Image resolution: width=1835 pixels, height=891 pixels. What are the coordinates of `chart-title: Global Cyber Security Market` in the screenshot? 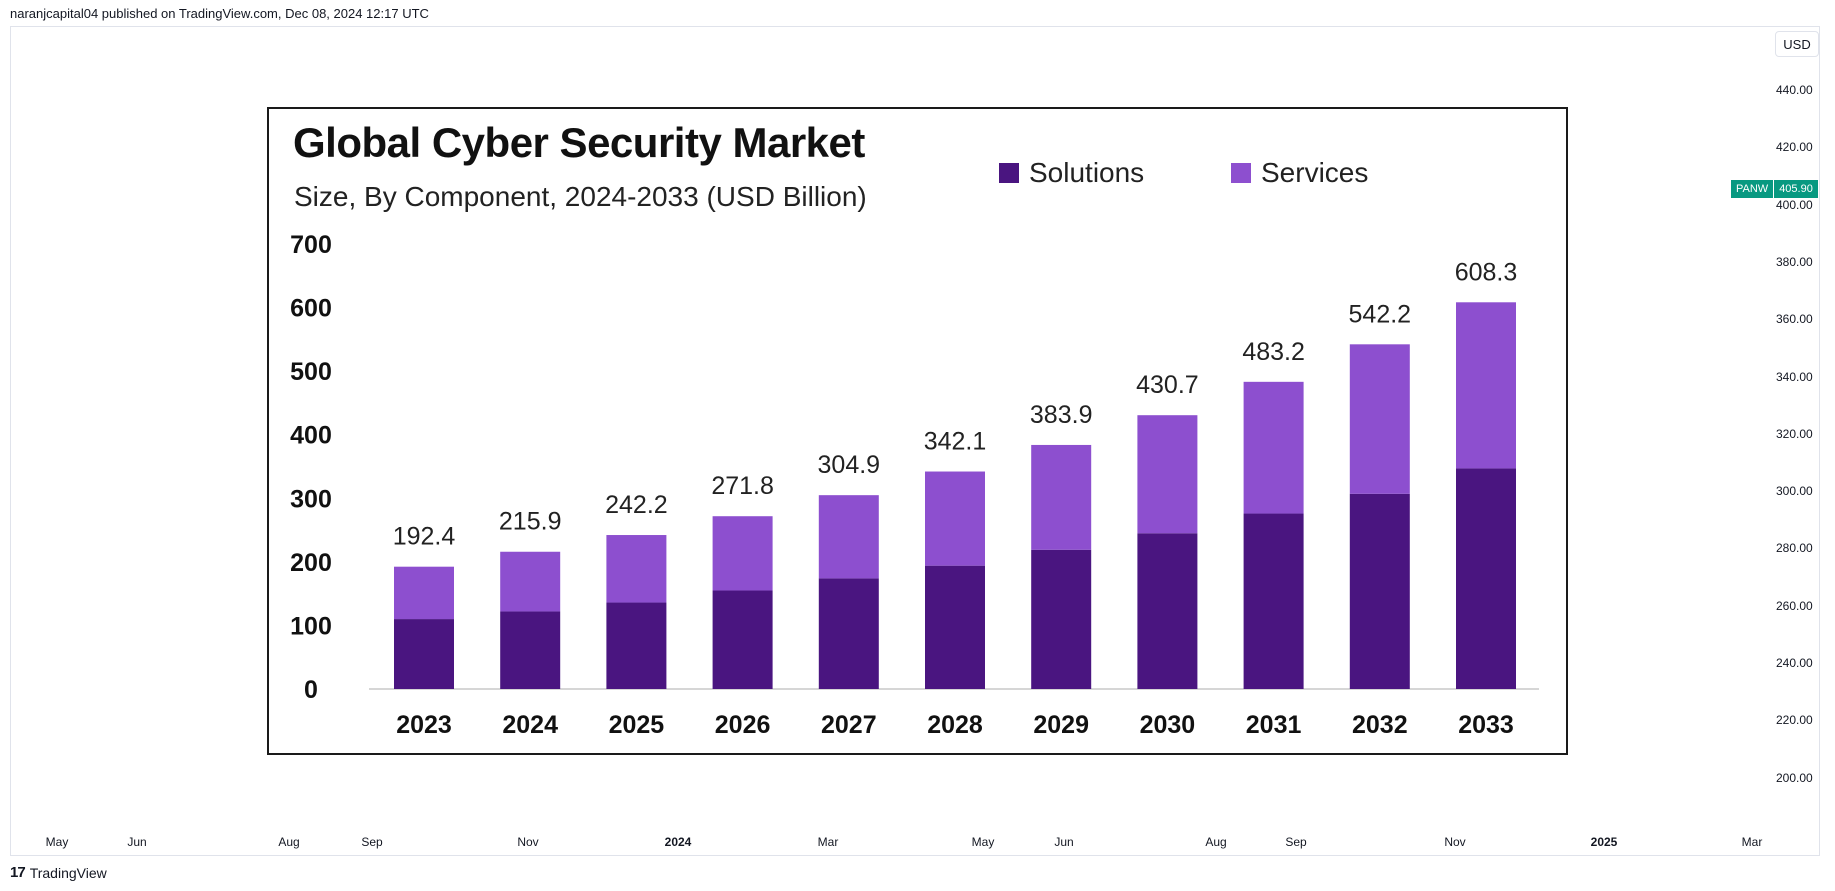 It's located at (579, 142).